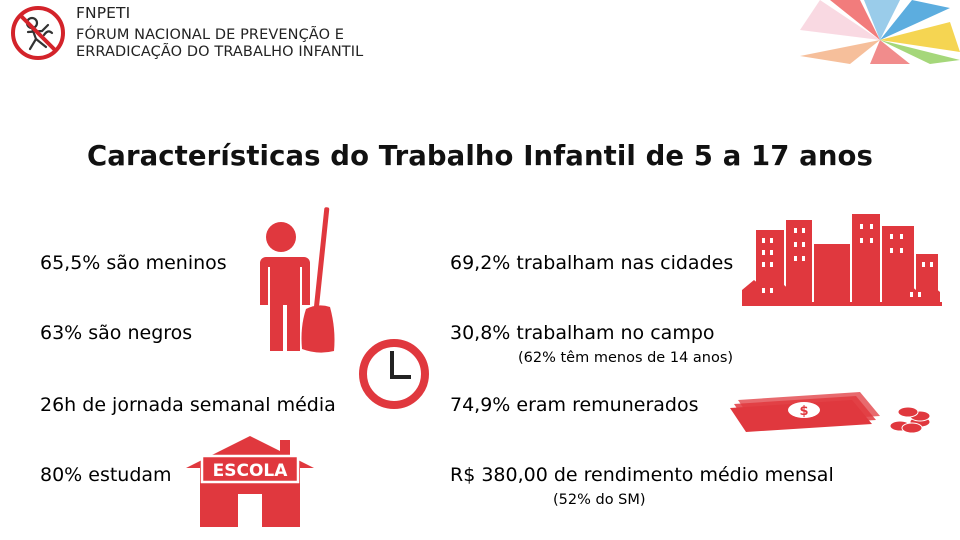 The image size is (960, 540). What do you see at coordinates (599, 500) in the screenshot?
I see `note-rendimento: (52% do SM)` at bounding box center [599, 500].